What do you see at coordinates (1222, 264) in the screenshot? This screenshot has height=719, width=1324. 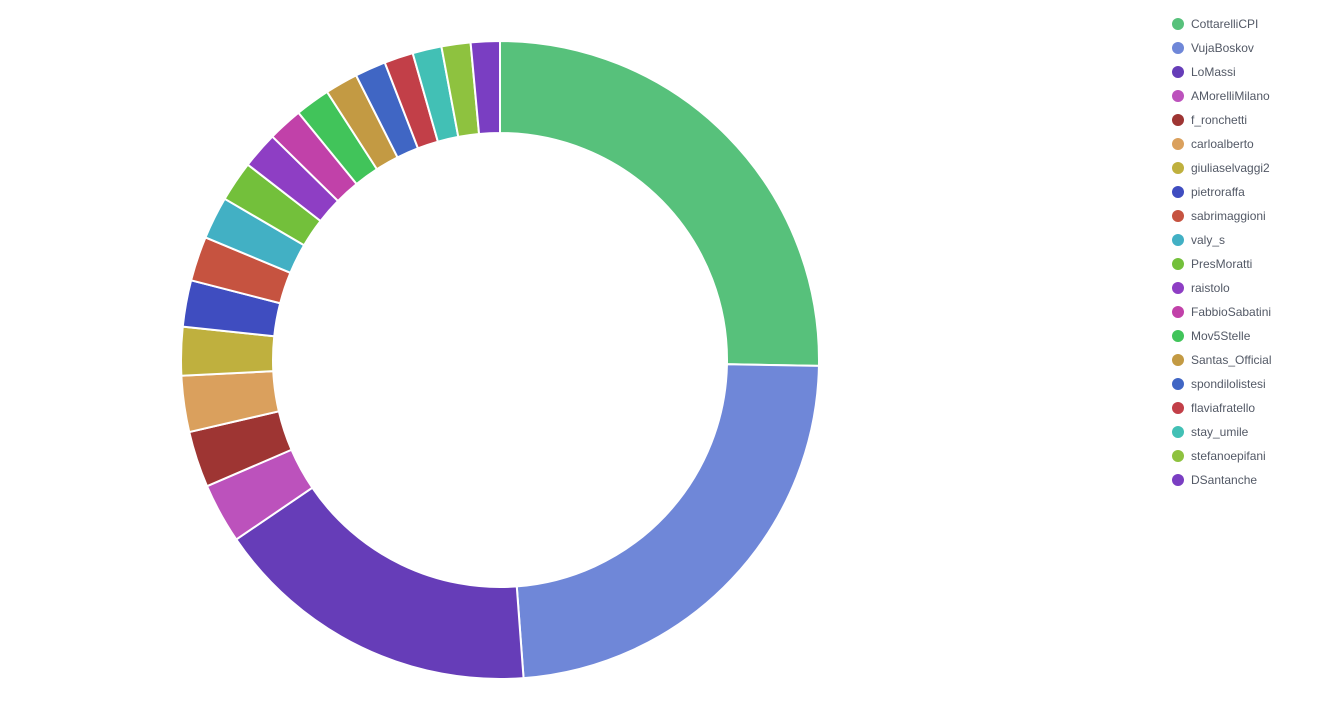 I see `legend-label: PresMoratti` at bounding box center [1222, 264].